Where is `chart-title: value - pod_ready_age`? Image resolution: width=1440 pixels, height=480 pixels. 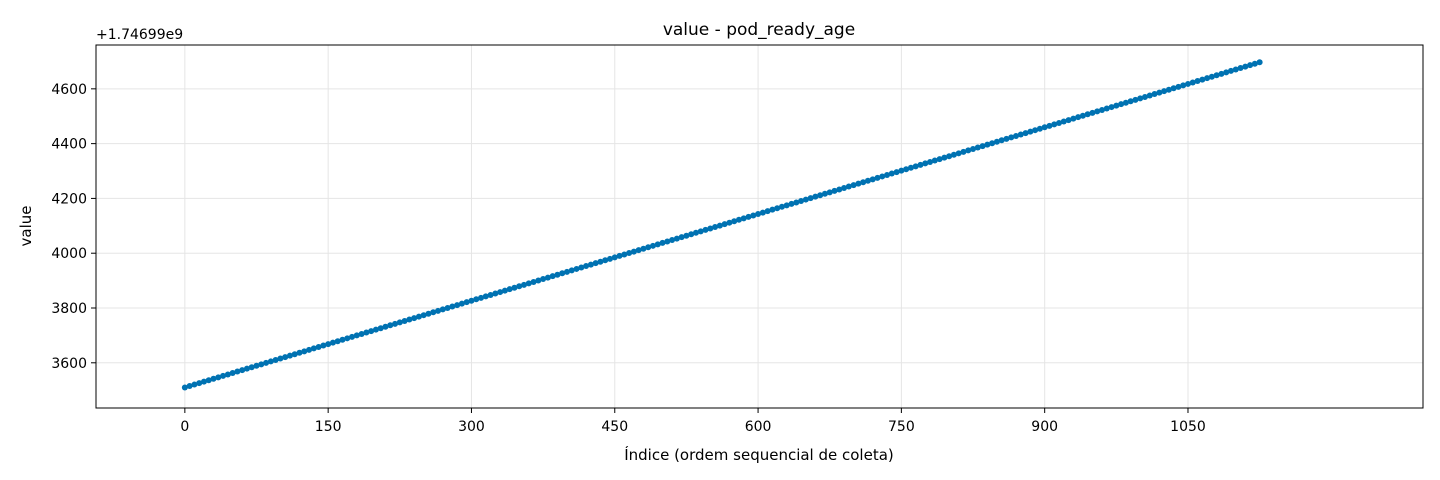 chart-title: value - pod_ready_age is located at coordinates (759, 30).